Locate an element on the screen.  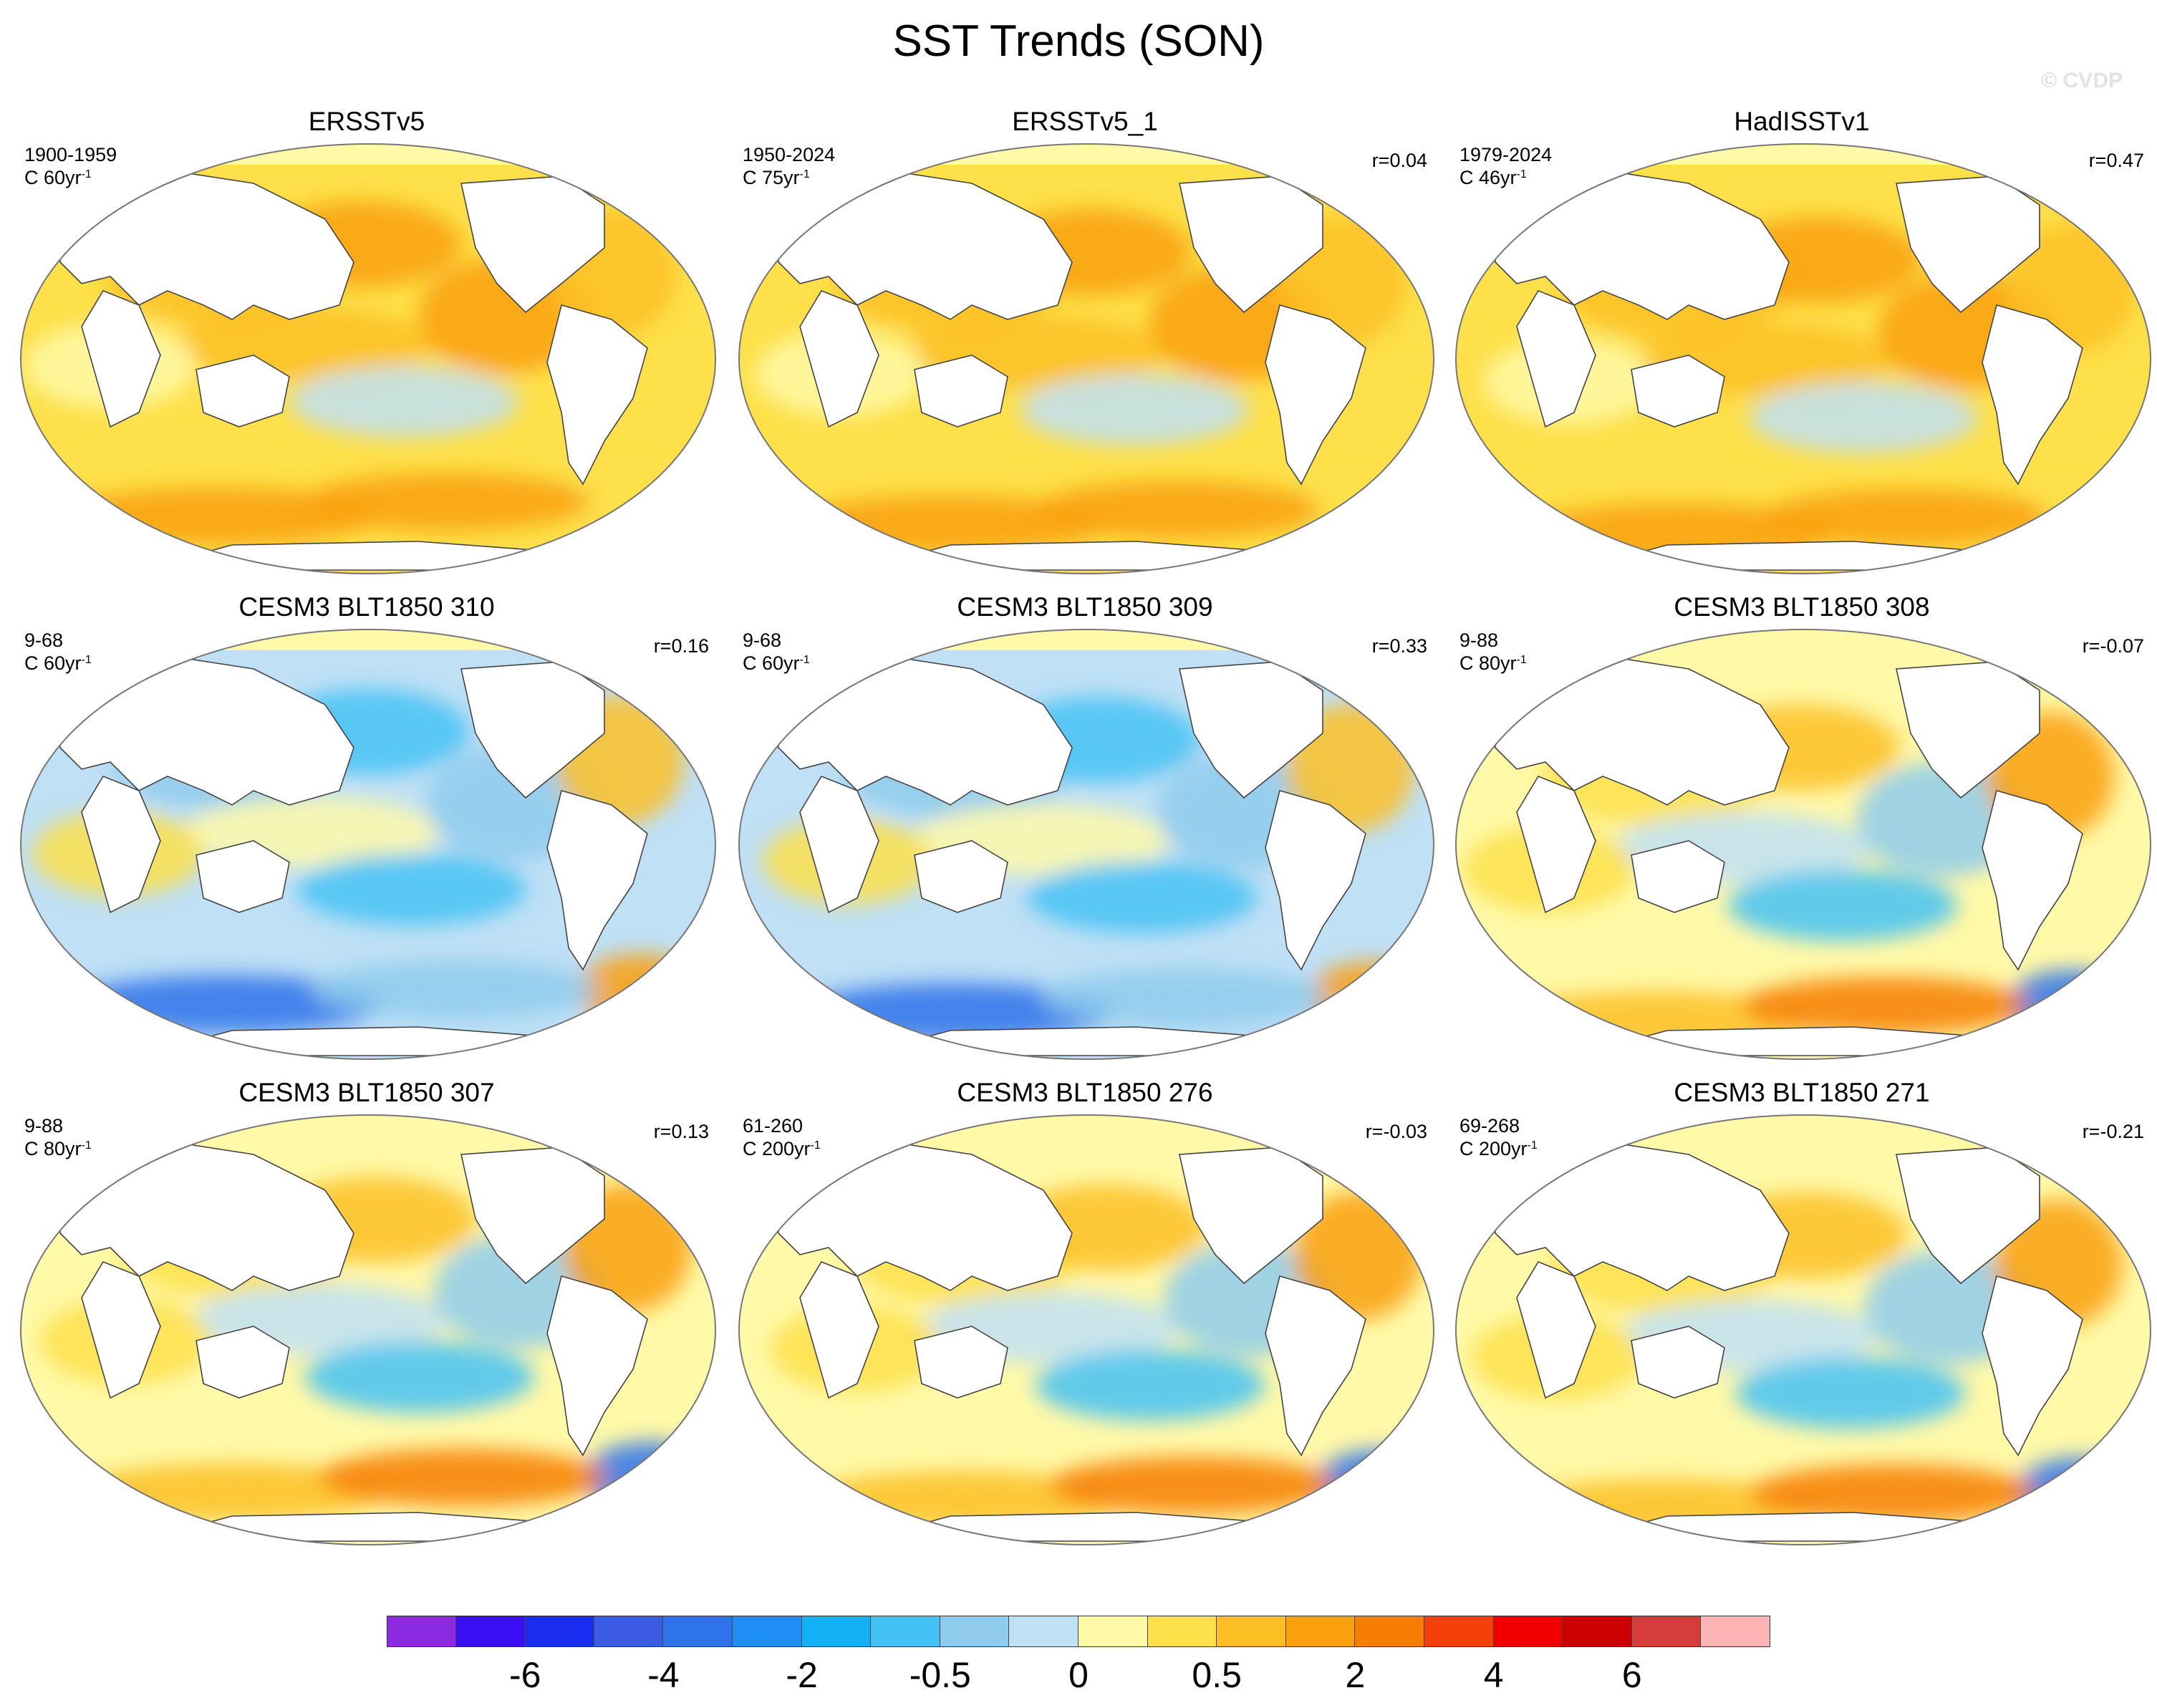
map-panel: CESM3 BLT1850 276 61-260 C 200yr-1 r=-0.03 is located at coordinates (1085, 1313).